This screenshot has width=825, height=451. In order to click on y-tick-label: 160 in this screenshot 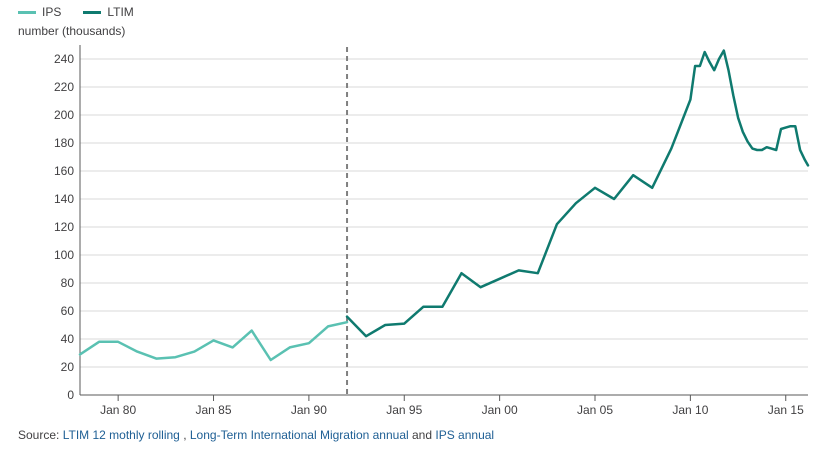, I will do `click(64, 171)`.